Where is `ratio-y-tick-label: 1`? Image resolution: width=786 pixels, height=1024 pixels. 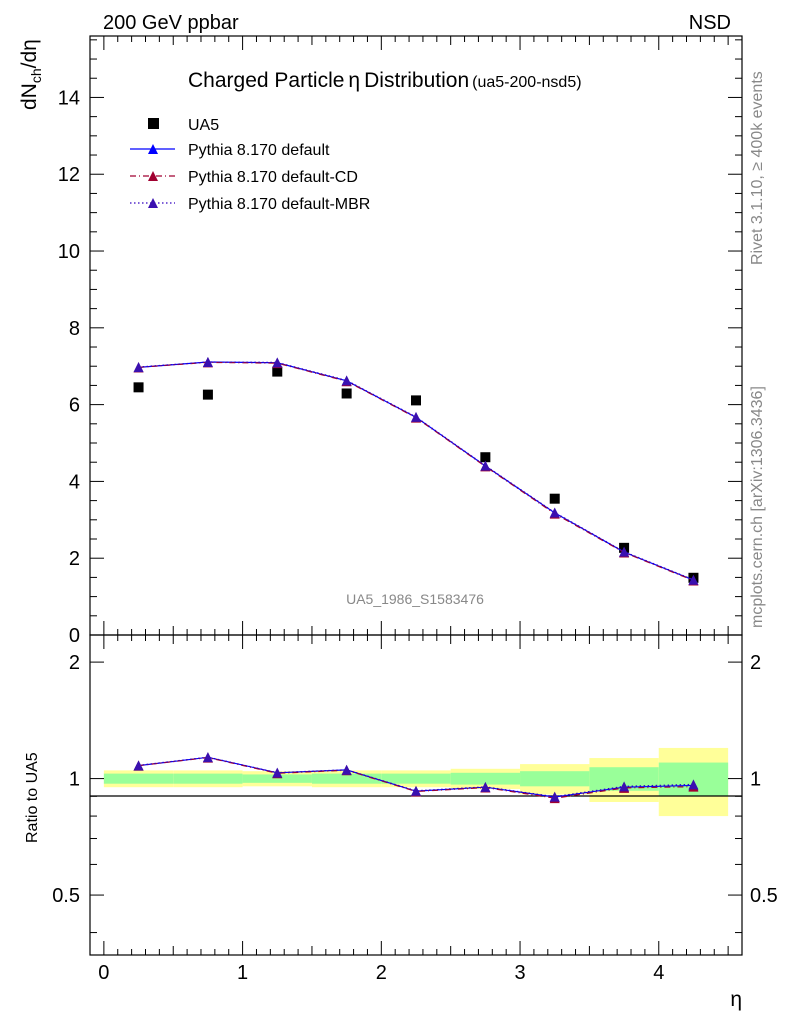 ratio-y-tick-label: 1 is located at coordinates (74, 780).